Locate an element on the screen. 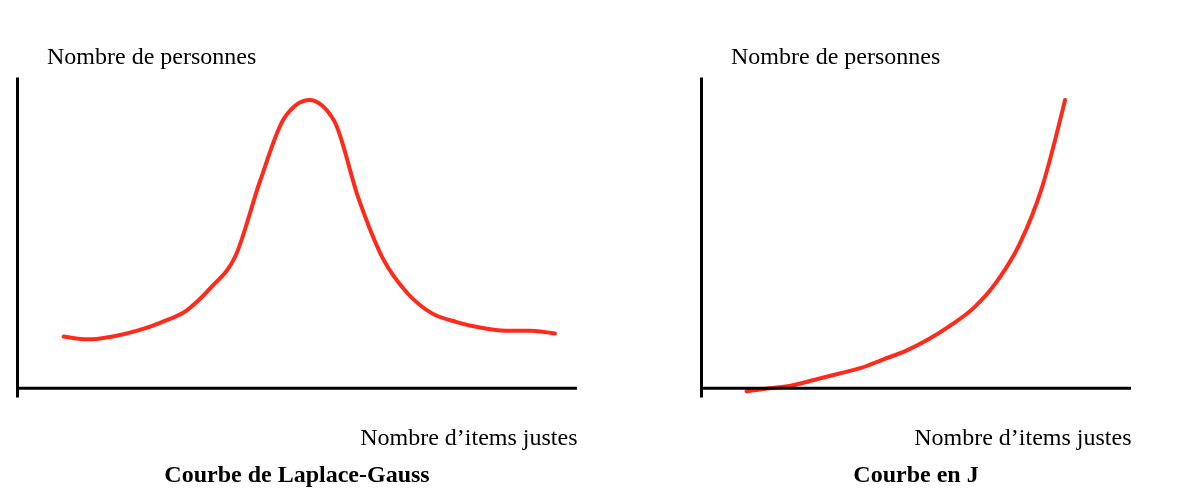 This screenshot has height=504, width=1203. text: Courbe de Laplace-Gauss is located at coordinates (297, 474).